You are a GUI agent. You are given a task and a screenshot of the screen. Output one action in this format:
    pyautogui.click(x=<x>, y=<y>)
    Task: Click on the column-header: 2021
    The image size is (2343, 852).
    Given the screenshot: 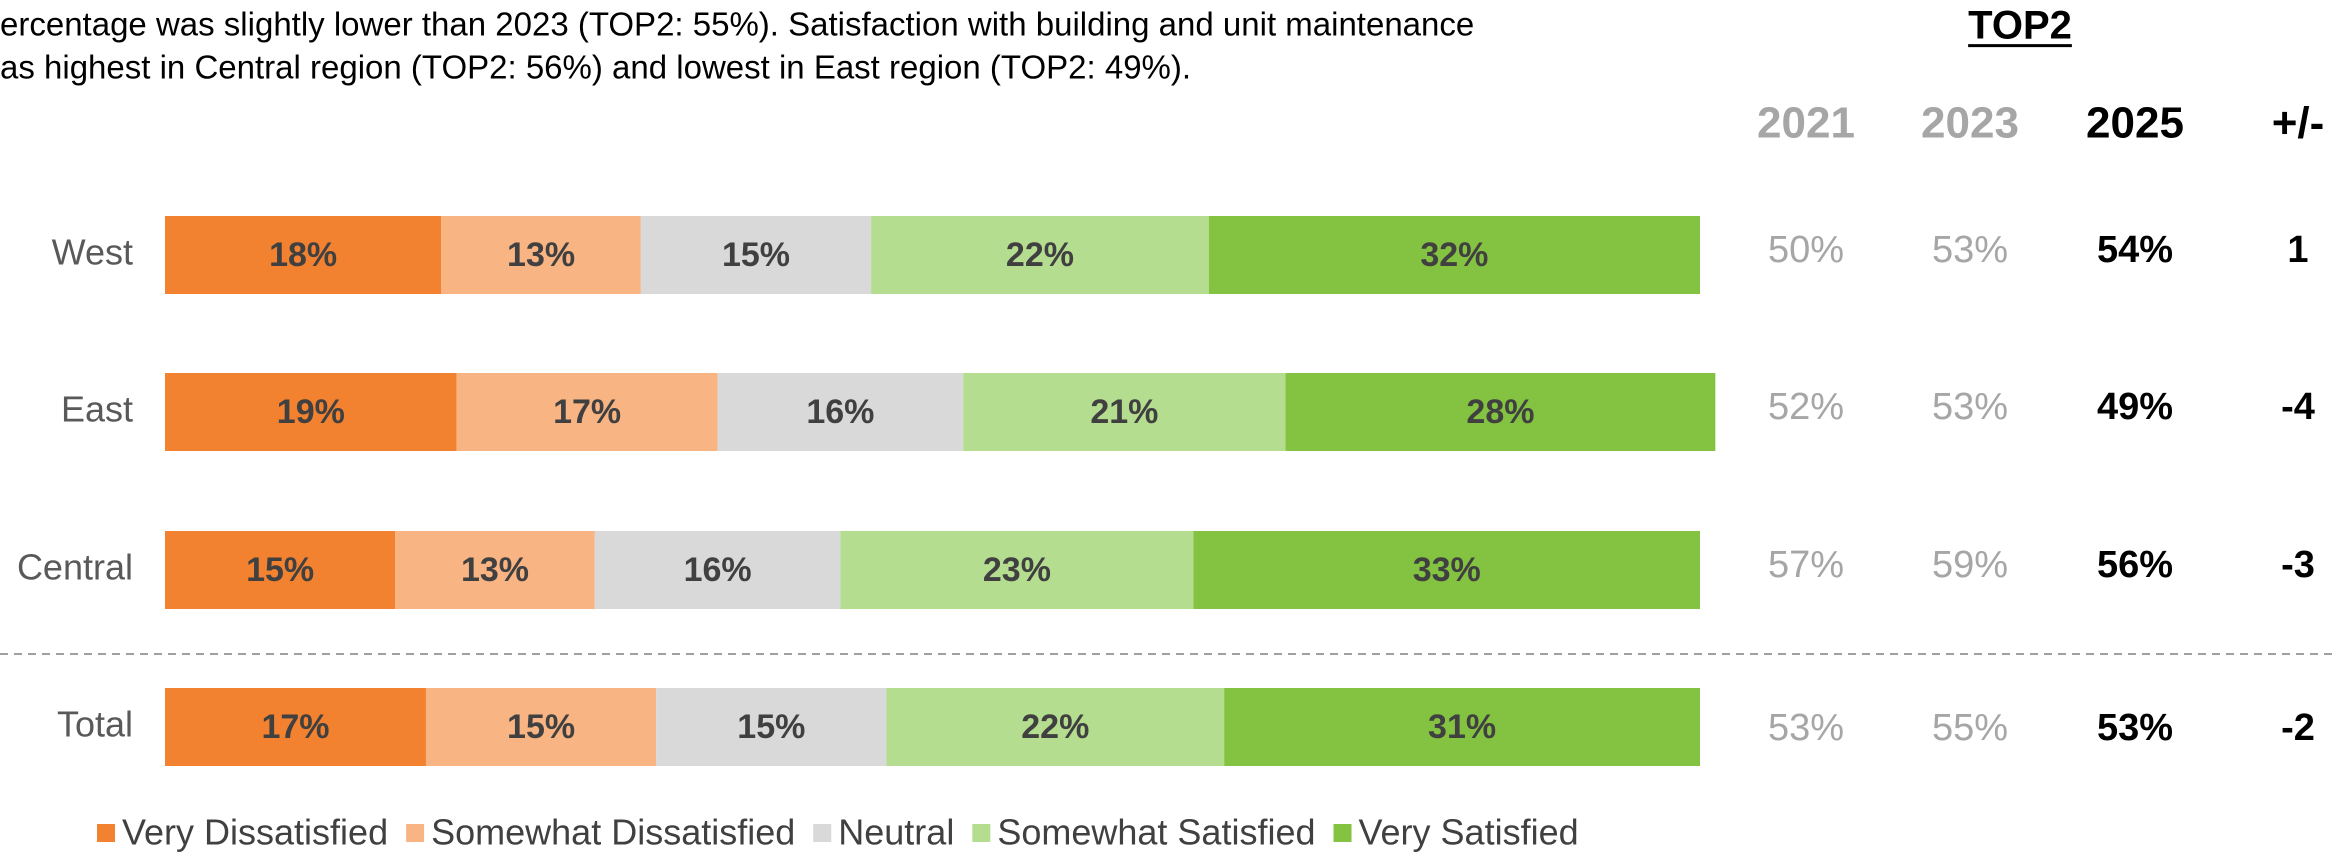 What is the action you would take?
    pyautogui.click(x=1806, y=123)
    